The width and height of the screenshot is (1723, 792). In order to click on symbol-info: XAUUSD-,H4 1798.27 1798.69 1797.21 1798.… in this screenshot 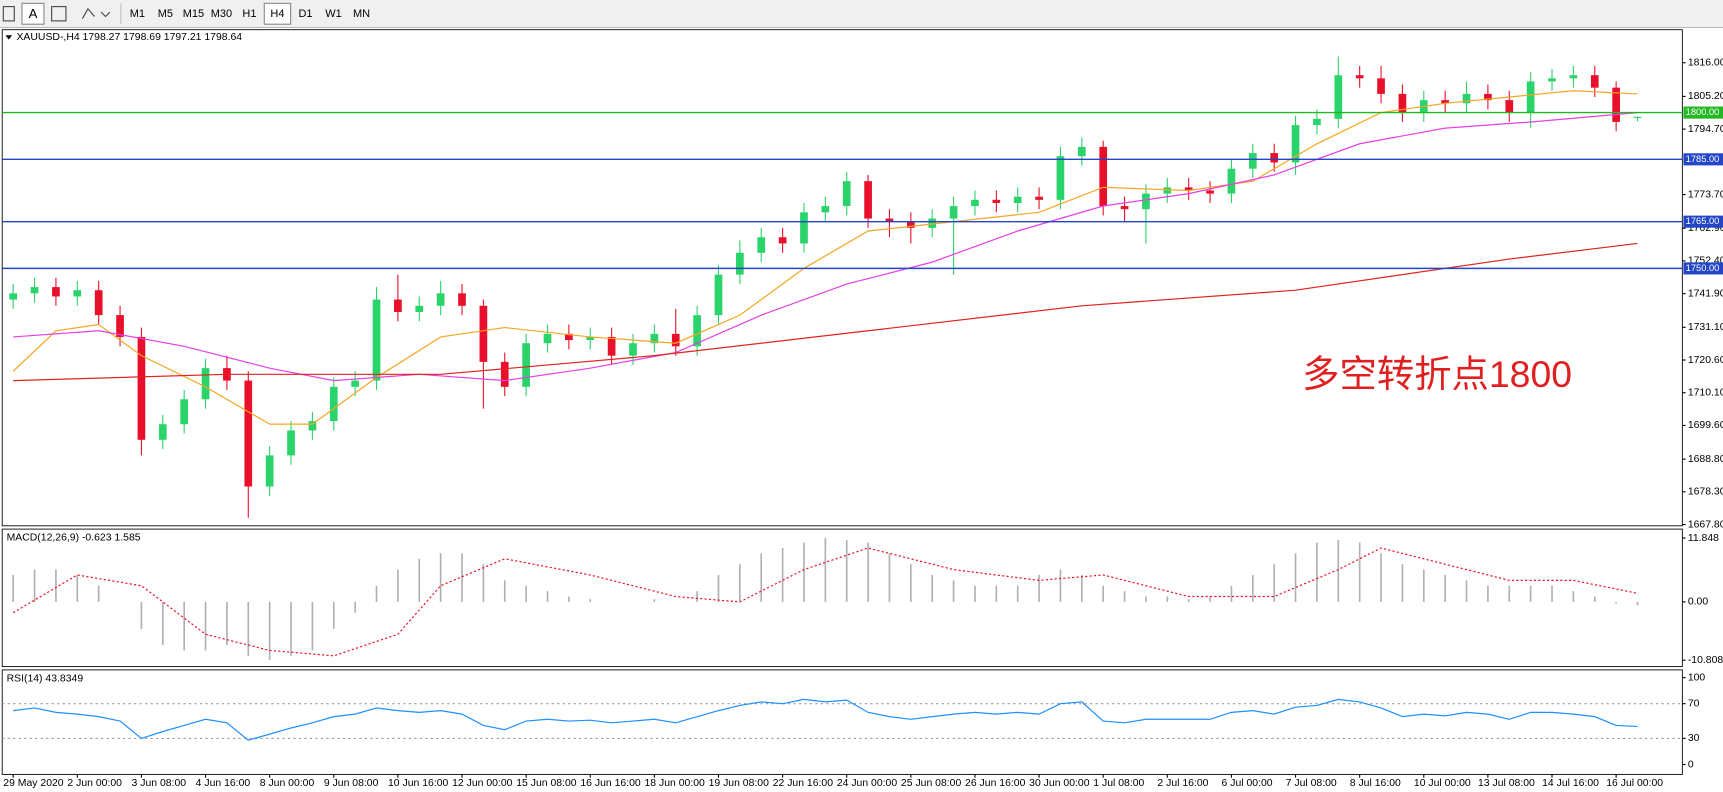, I will do `click(129, 37)`.